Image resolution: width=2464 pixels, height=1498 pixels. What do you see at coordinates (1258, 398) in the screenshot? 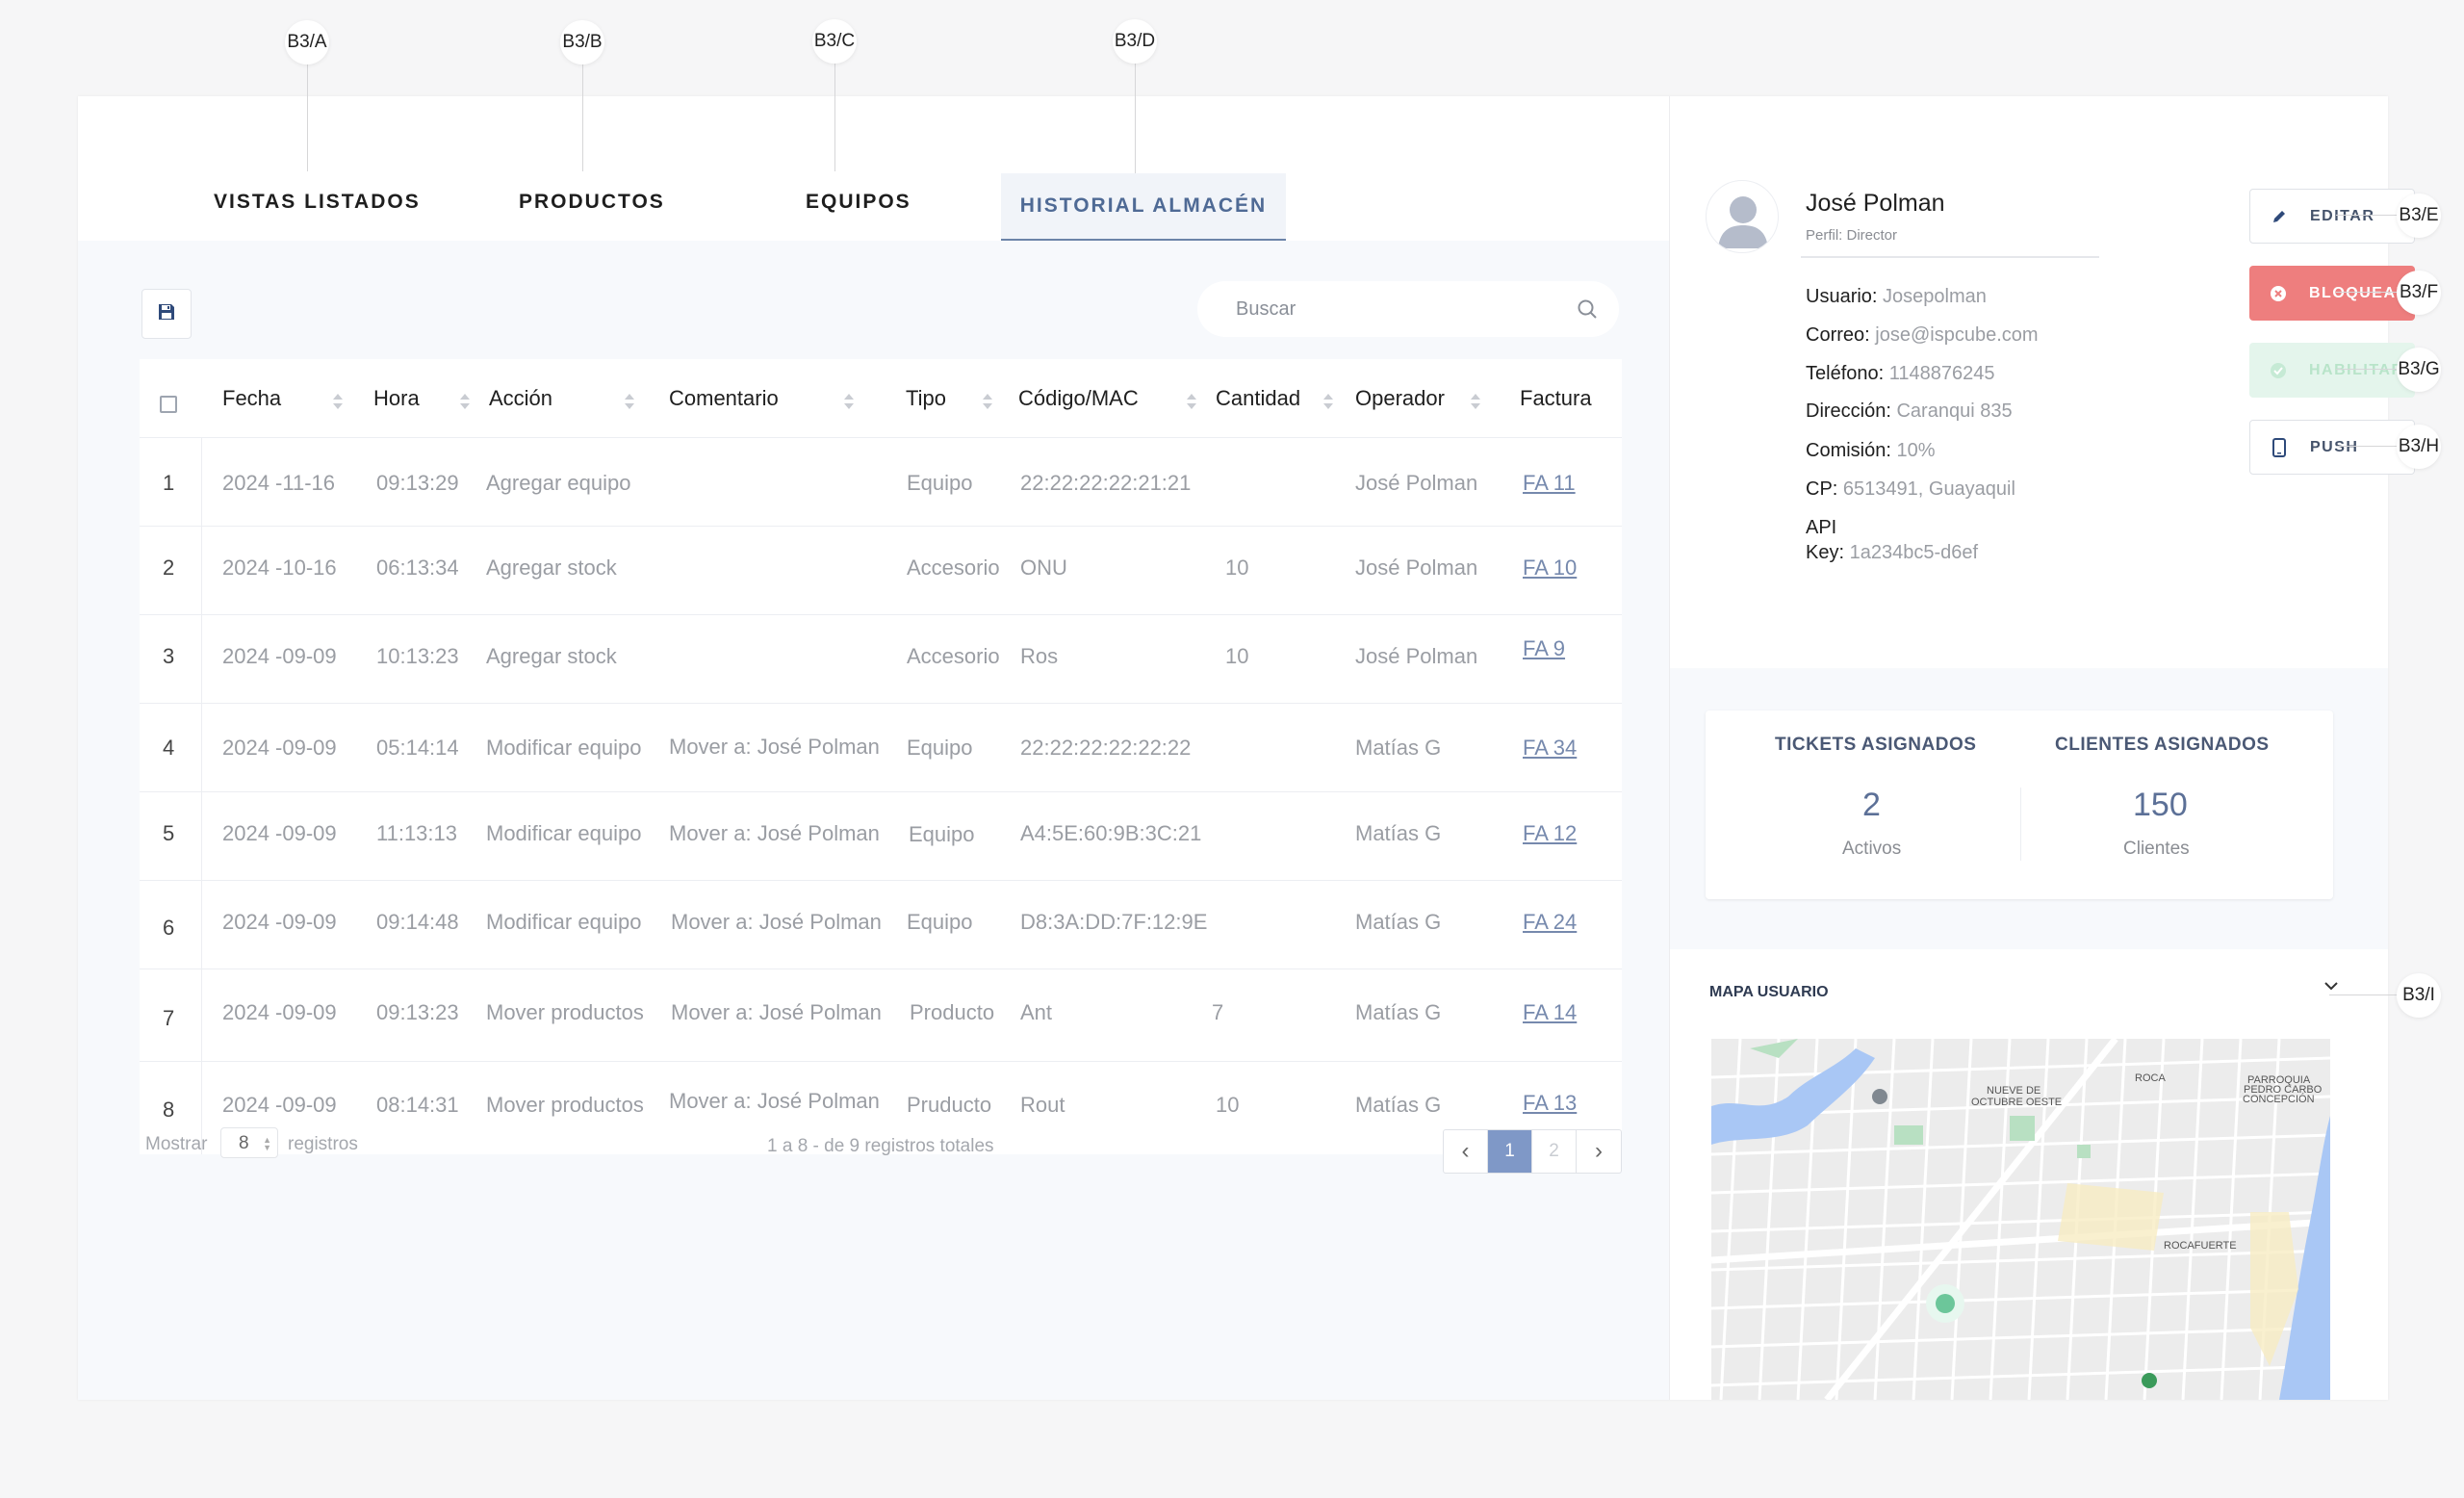
I see `col-cantidad: Cantidad` at bounding box center [1258, 398].